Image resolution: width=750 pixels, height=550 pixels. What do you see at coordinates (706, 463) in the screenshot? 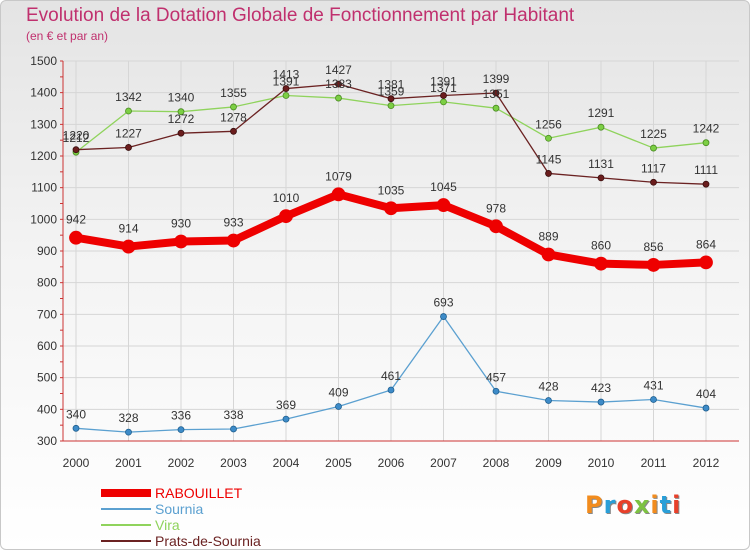
I see `x-tick-label: 2012` at bounding box center [706, 463].